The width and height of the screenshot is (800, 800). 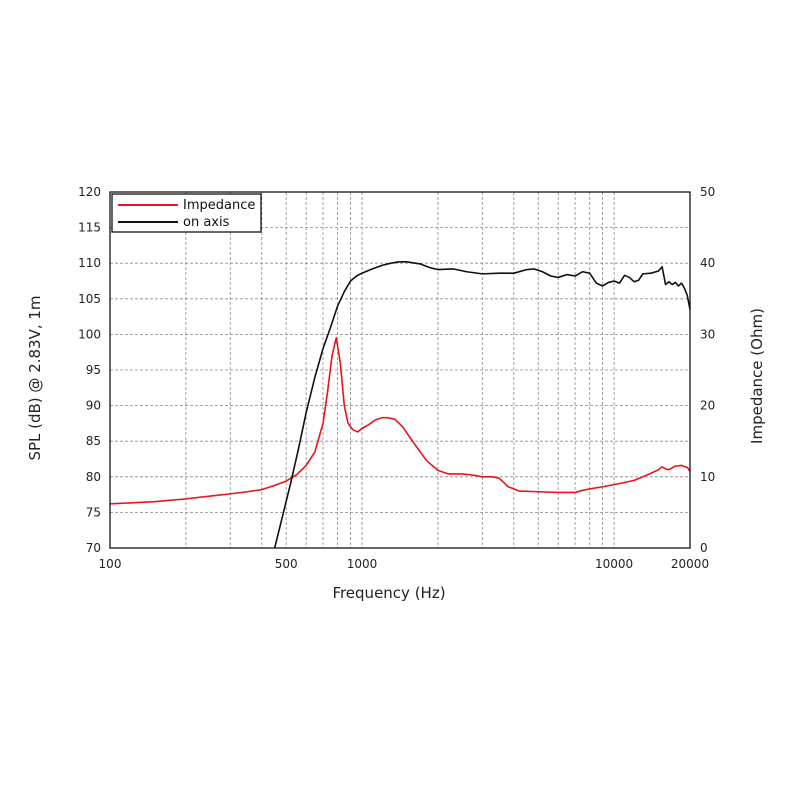 I want to click on x-tick-label: 500, so click(x=286, y=564).